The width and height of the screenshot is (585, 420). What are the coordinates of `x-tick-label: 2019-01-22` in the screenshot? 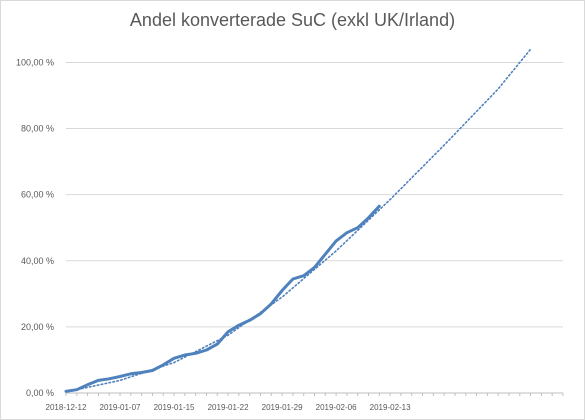 It's located at (228, 407).